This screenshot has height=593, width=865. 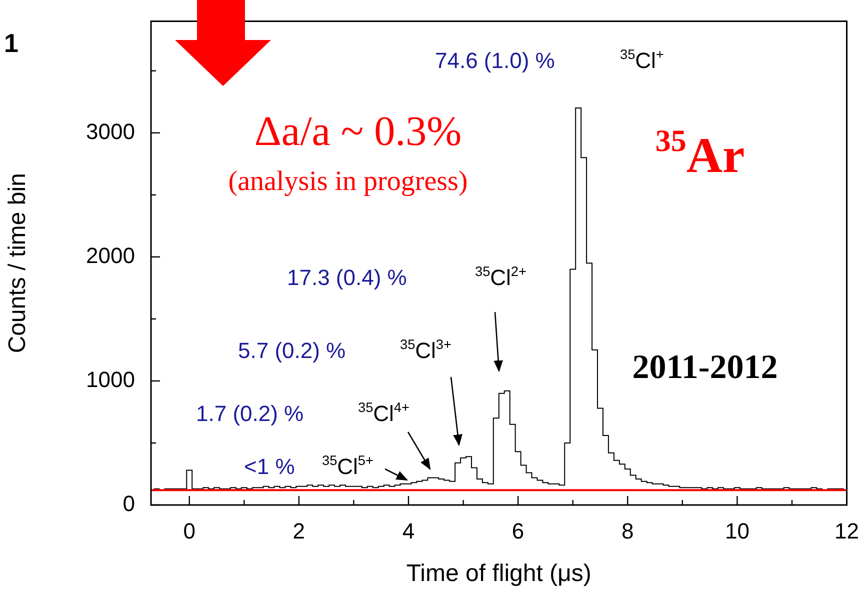 I want to click on y-axis-title: Counts / time bin, so click(x=18, y=263).